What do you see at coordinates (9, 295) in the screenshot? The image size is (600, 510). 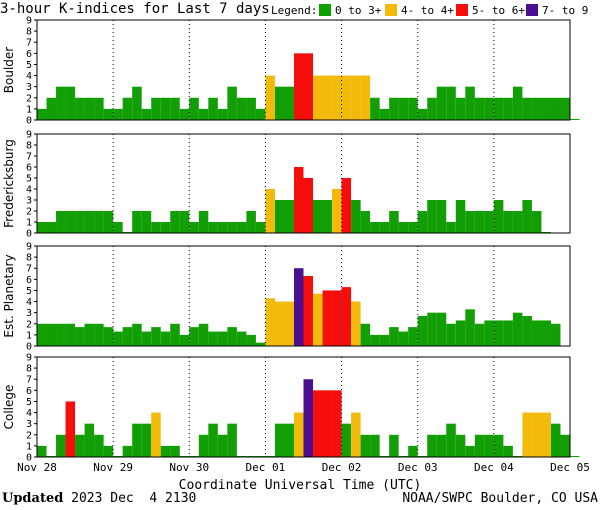 I see `panel-label: Est. Planetary` at bounding box center [9, 295].